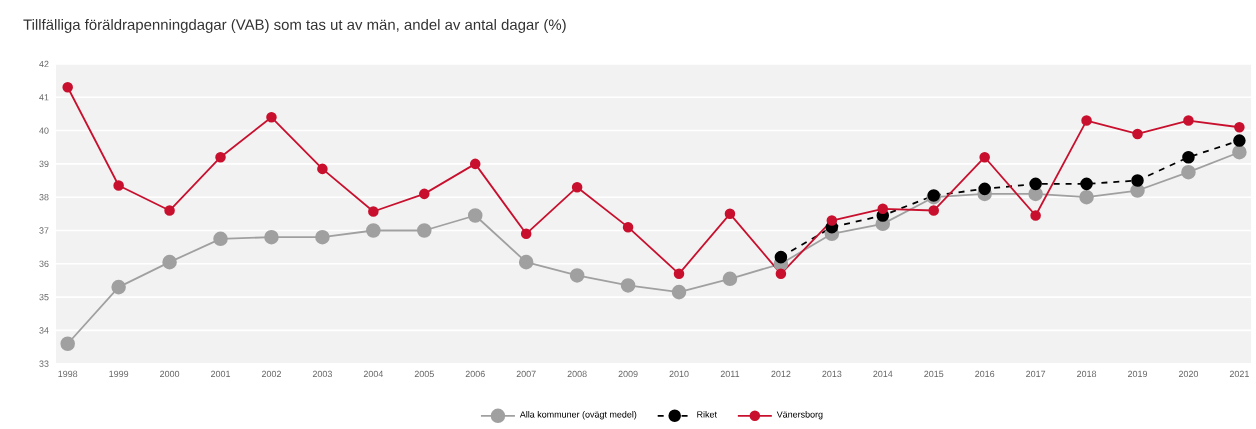 The width and height of the screenshot is (1256, 429). Describe the element at coordinates (322, 374) in the screenshot. I see `x-tick-label: 2003` at that location.